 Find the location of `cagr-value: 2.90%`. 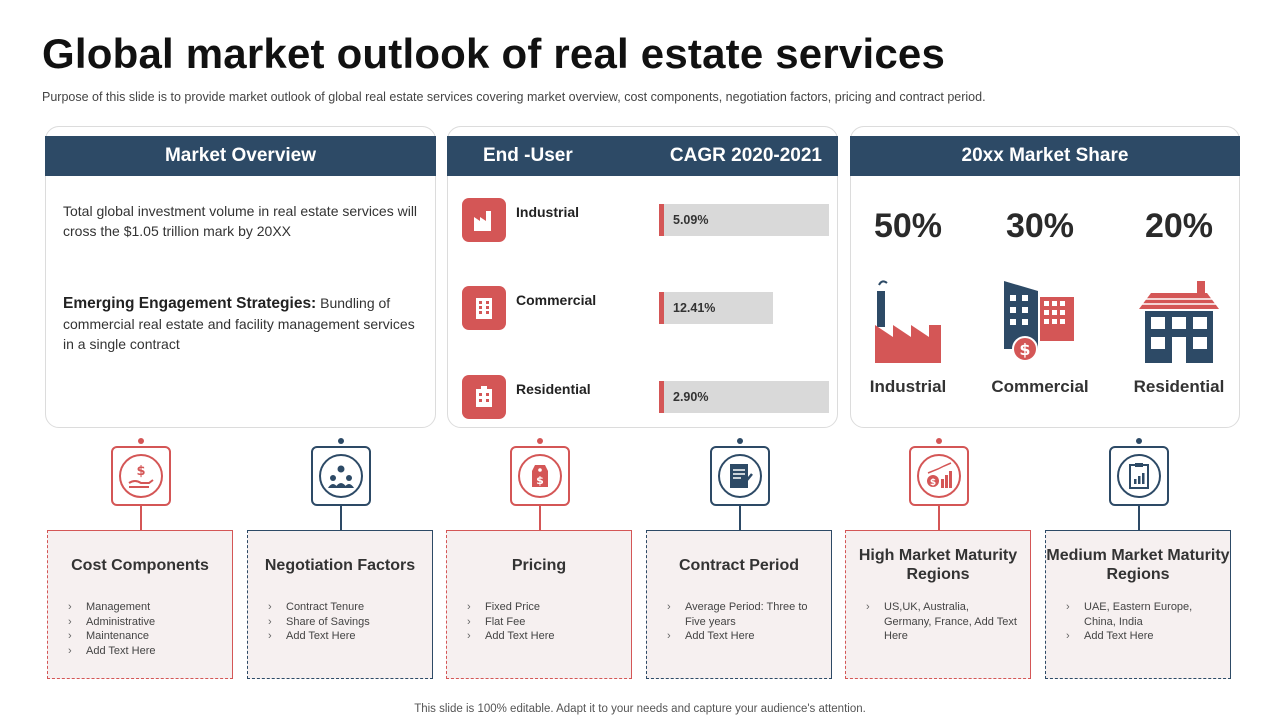

cagr-value: 2.90% is located at coordinates (691, 397).